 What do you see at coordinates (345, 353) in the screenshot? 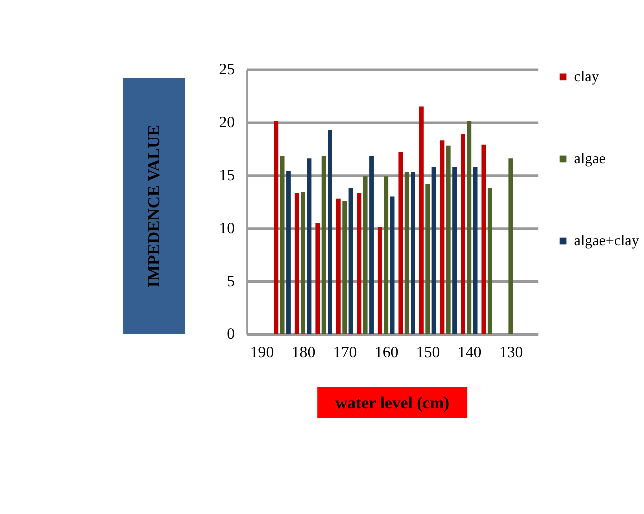
I see `x-tick-label: 170` at bounding box center [345, 353].